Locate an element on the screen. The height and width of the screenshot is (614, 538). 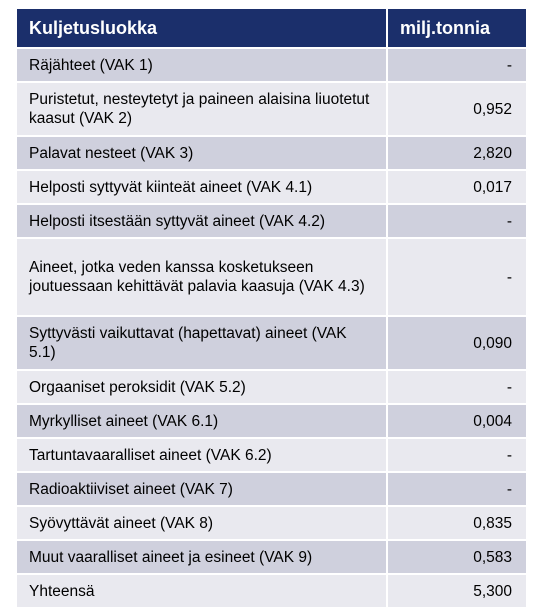
table-row: Myrkylliset aineet (VAK 6.1) 0,004 is located at coordinates (271, 421).